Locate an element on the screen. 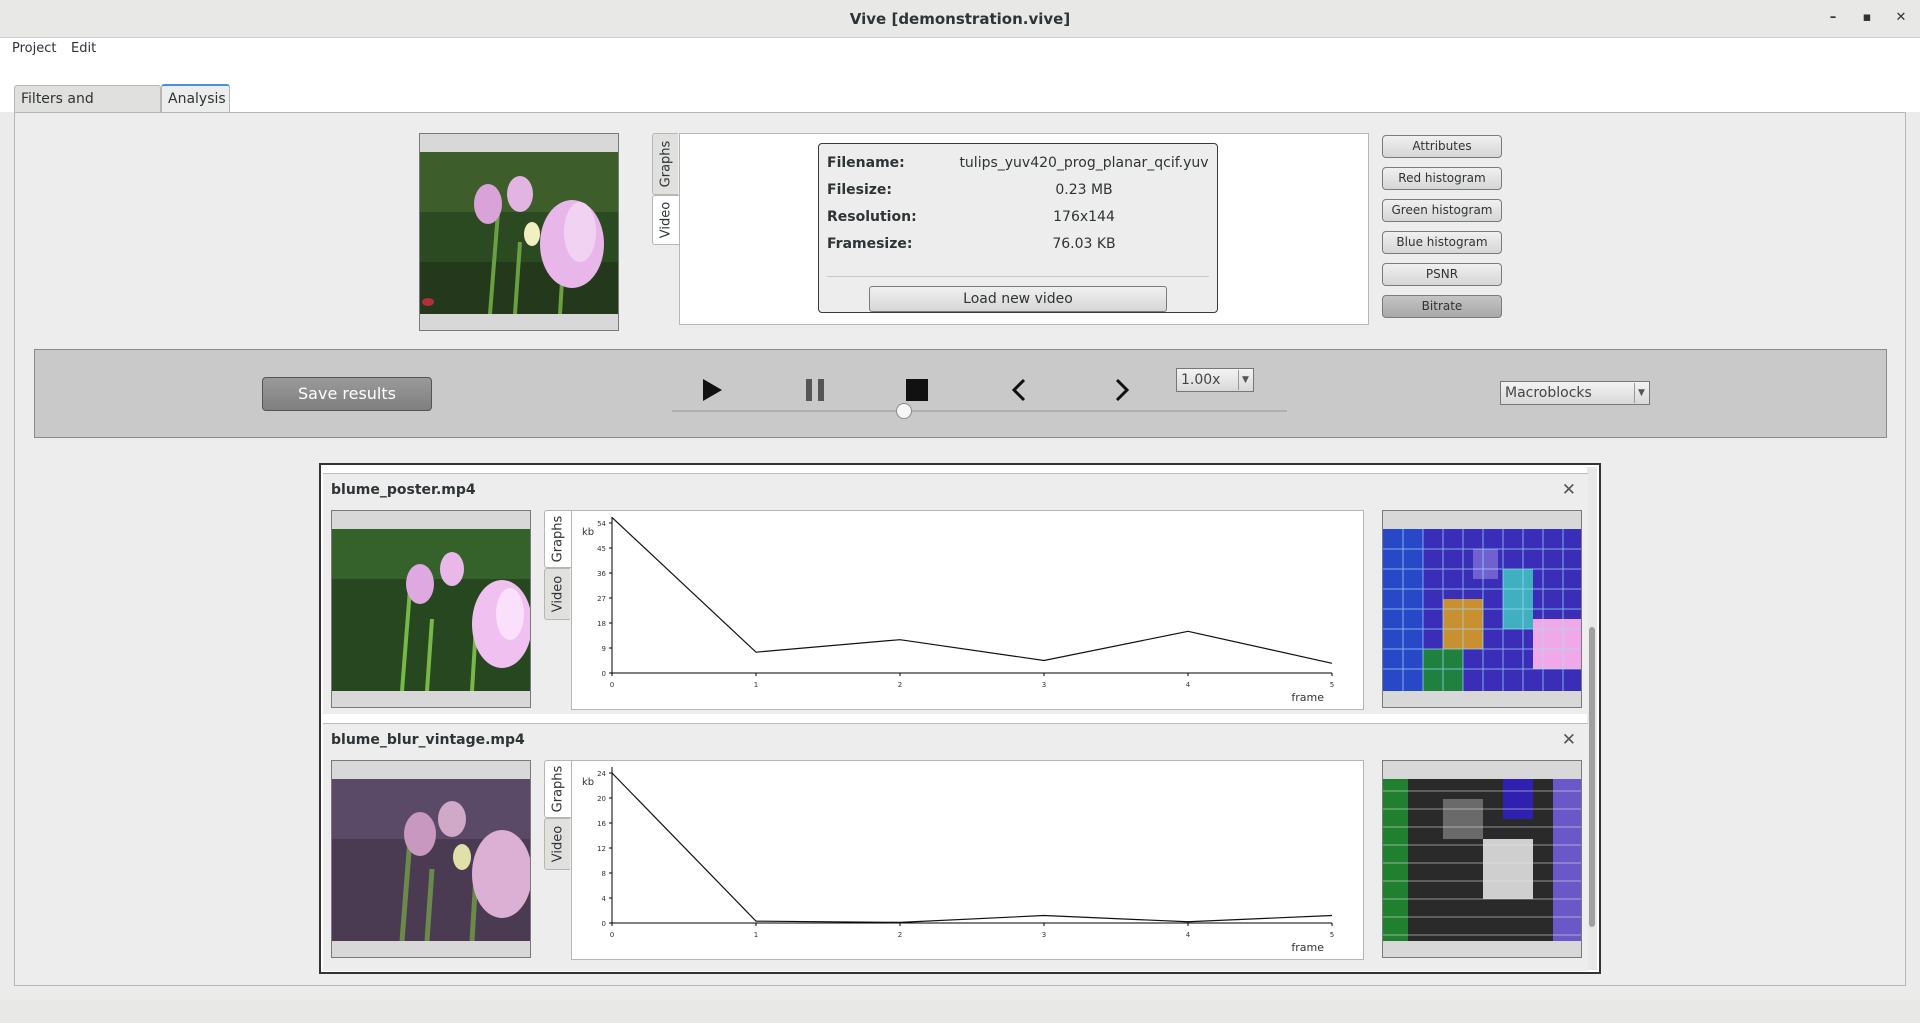 The width and height of the screenshot is (1920, 1023). speed-select: 1.00x ▼ is located at coordinates (1215, 380).